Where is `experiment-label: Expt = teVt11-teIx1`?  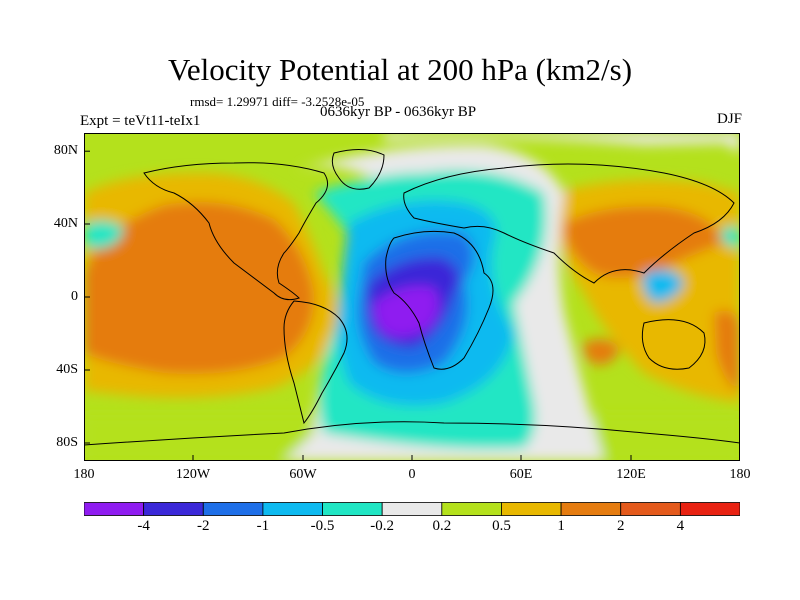 experiment-label: Expt = teVt11-teIx1 is located at coordinates (140, 121).